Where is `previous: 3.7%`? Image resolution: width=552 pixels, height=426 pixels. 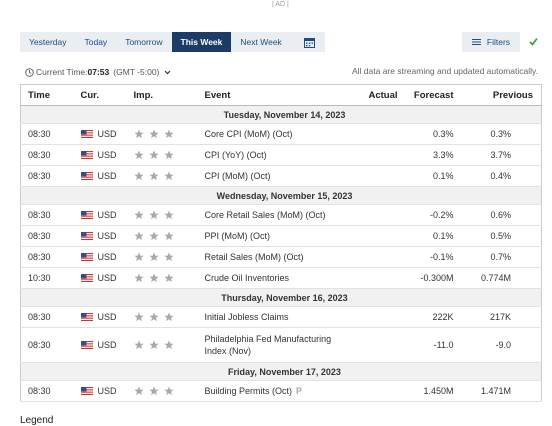 previous: 3.7% is located at coordinates (501, 155).